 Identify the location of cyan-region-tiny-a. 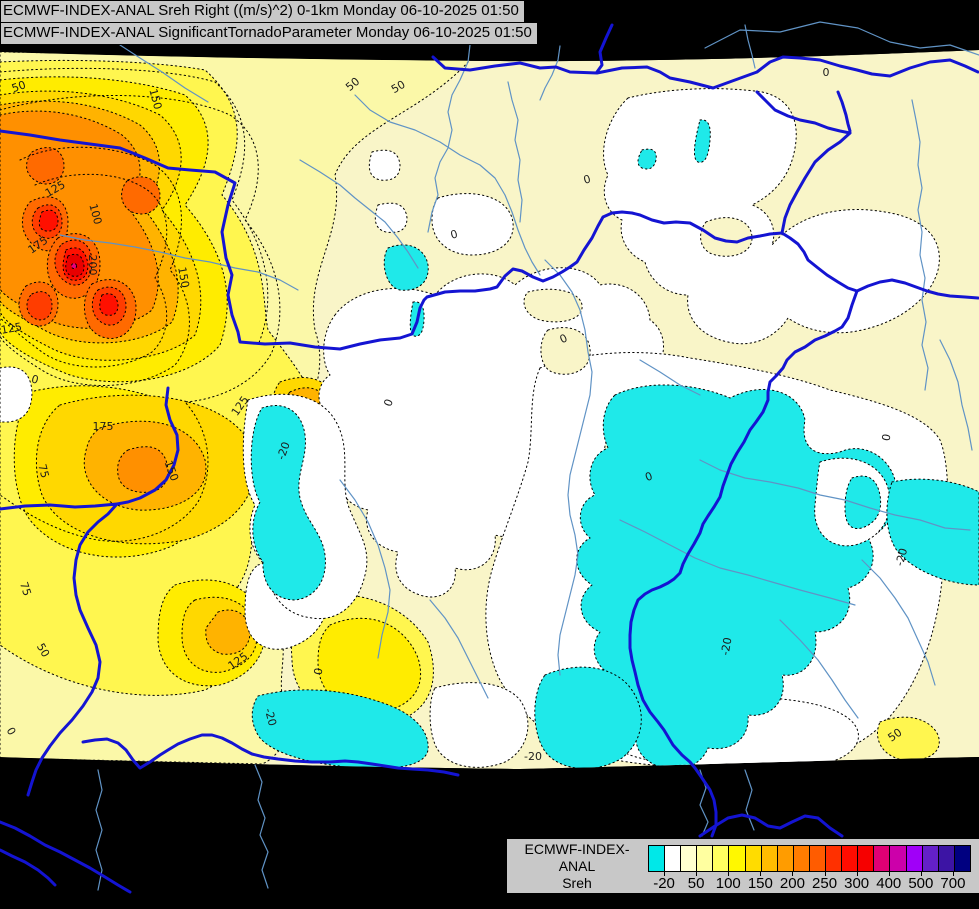
(647, 159).